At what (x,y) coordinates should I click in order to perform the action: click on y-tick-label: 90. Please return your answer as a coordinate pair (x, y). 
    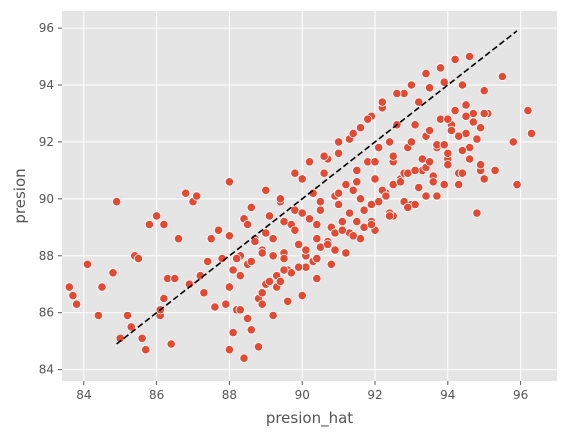
    Looking at the image, I should click on (46, 199).